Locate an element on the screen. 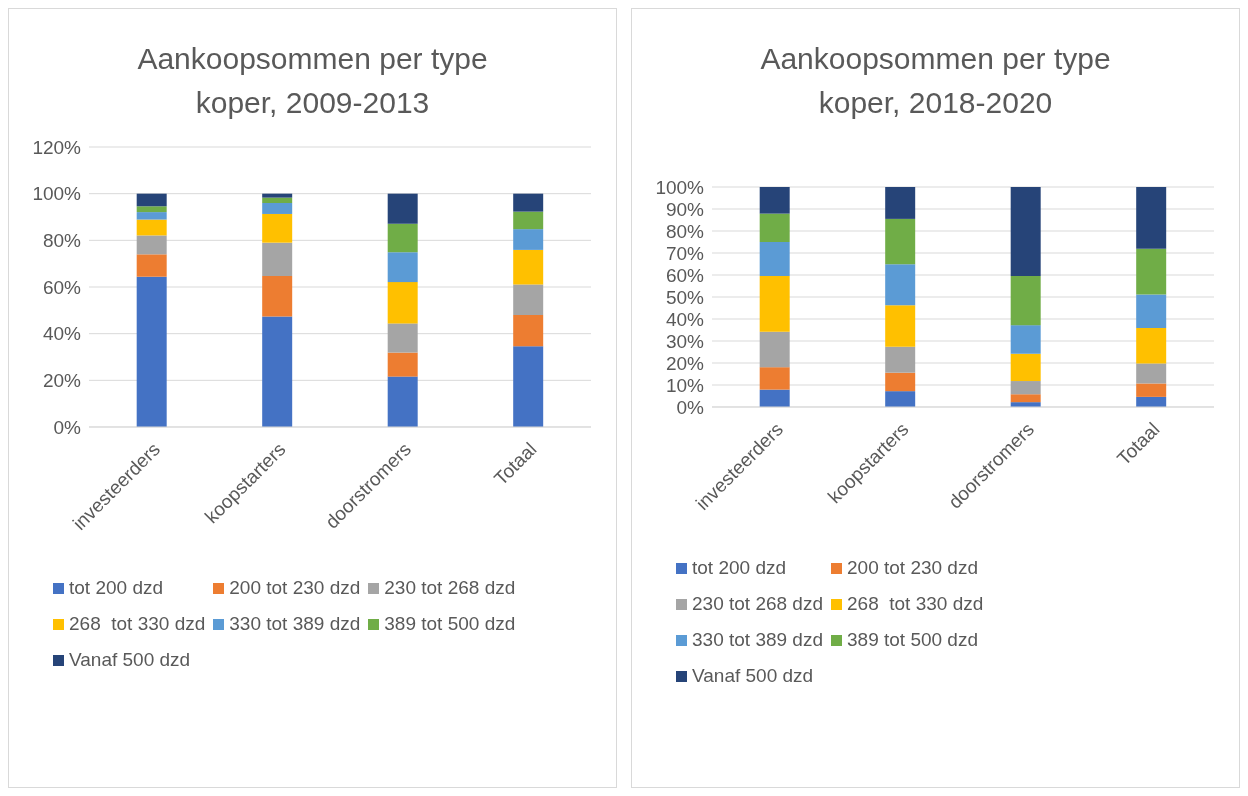 This screenshot has height=796, width=1248. y-tick-label: 10% is located at coordinates (685, 385).